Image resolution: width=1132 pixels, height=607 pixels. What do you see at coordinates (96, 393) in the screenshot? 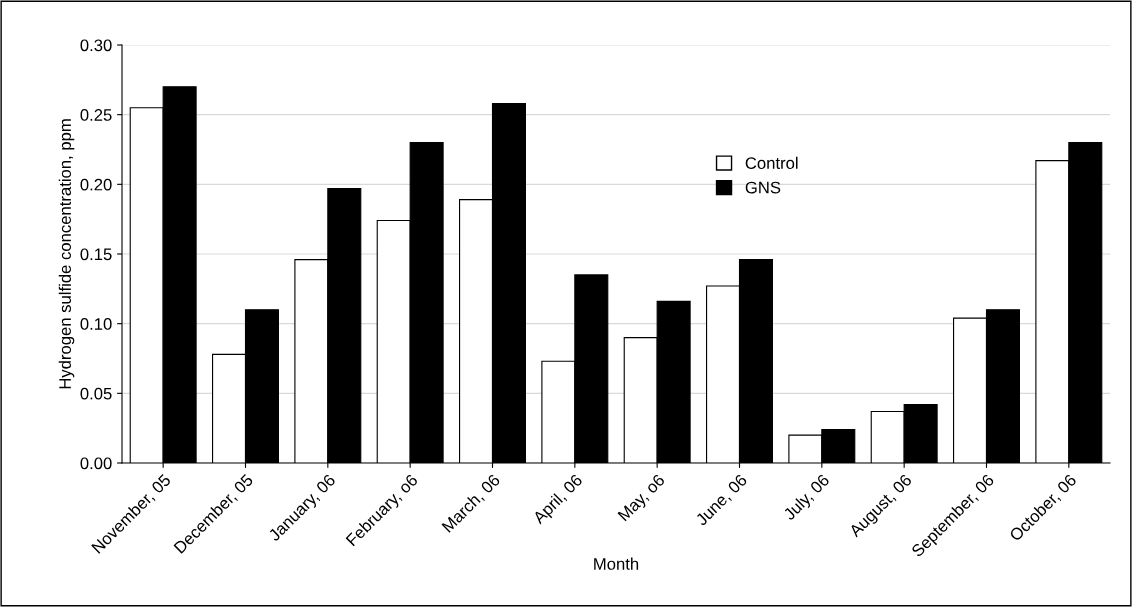
I see `y-tick-label: 0.05` at bounding box center [96, 393].